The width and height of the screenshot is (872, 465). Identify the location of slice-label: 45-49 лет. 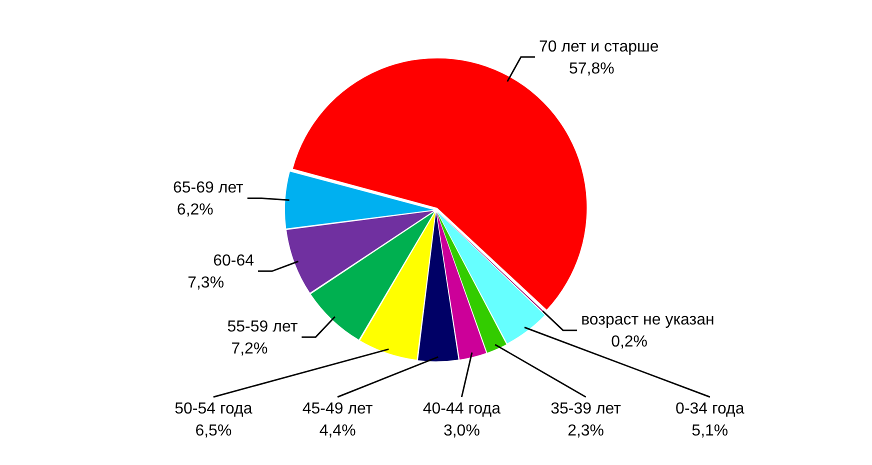
(338, 409).